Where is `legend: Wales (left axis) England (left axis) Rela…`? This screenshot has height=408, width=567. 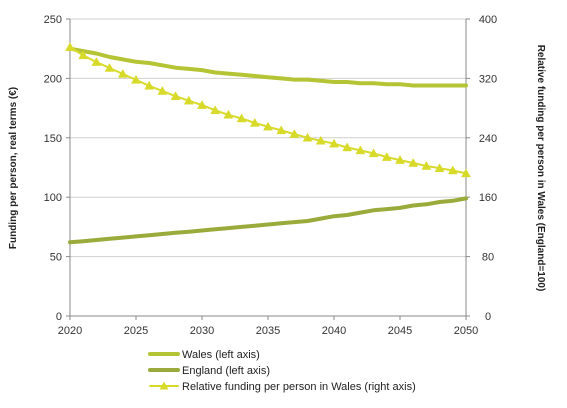
legend: Wales (left axis) England (left axis) Rela… is located at coordinates (282, 371).